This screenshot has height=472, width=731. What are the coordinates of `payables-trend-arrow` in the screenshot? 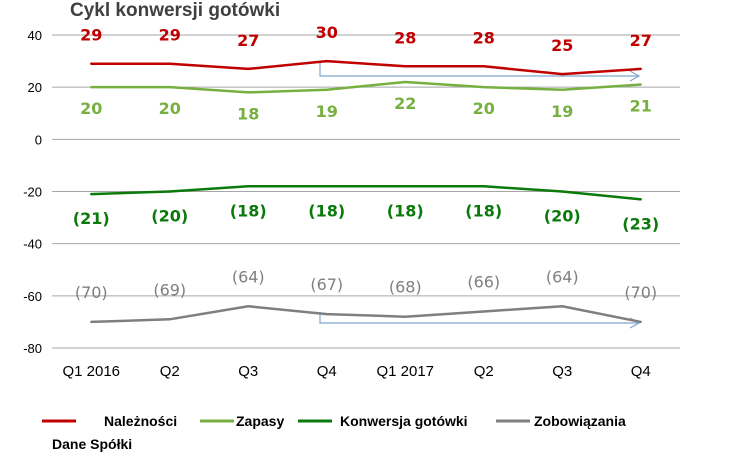 It's located at (478, 318).